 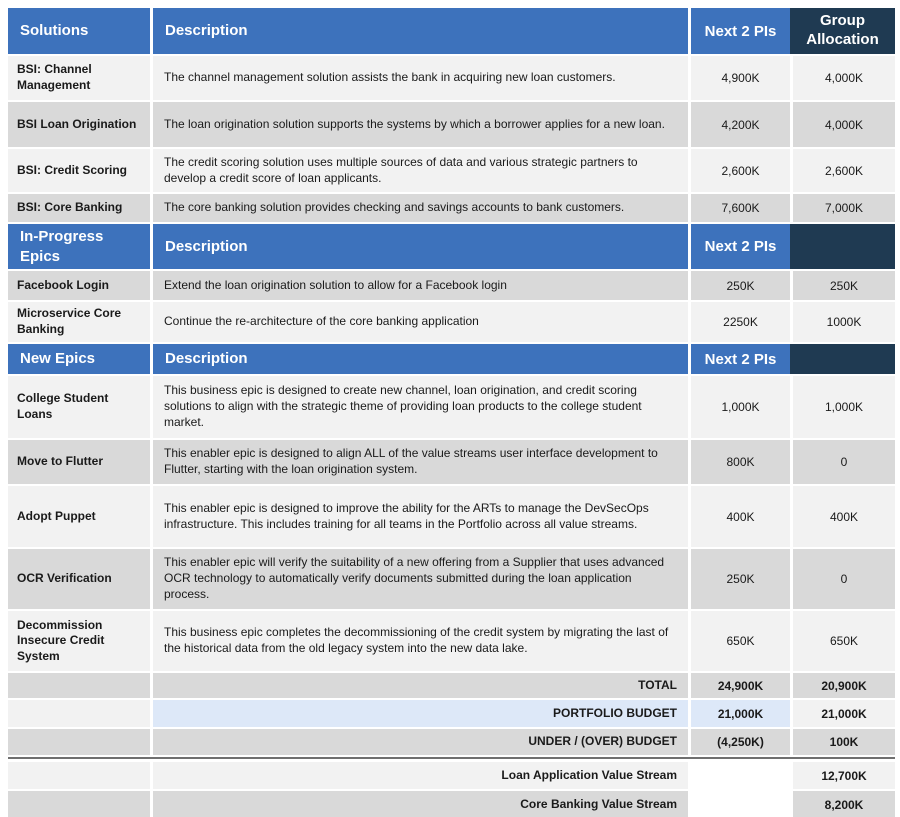 What do you see at coordinates (844, 685) in the screenshot?
I see `total-group-allocation-value: 20,900K` at bounding box center [844, 685].